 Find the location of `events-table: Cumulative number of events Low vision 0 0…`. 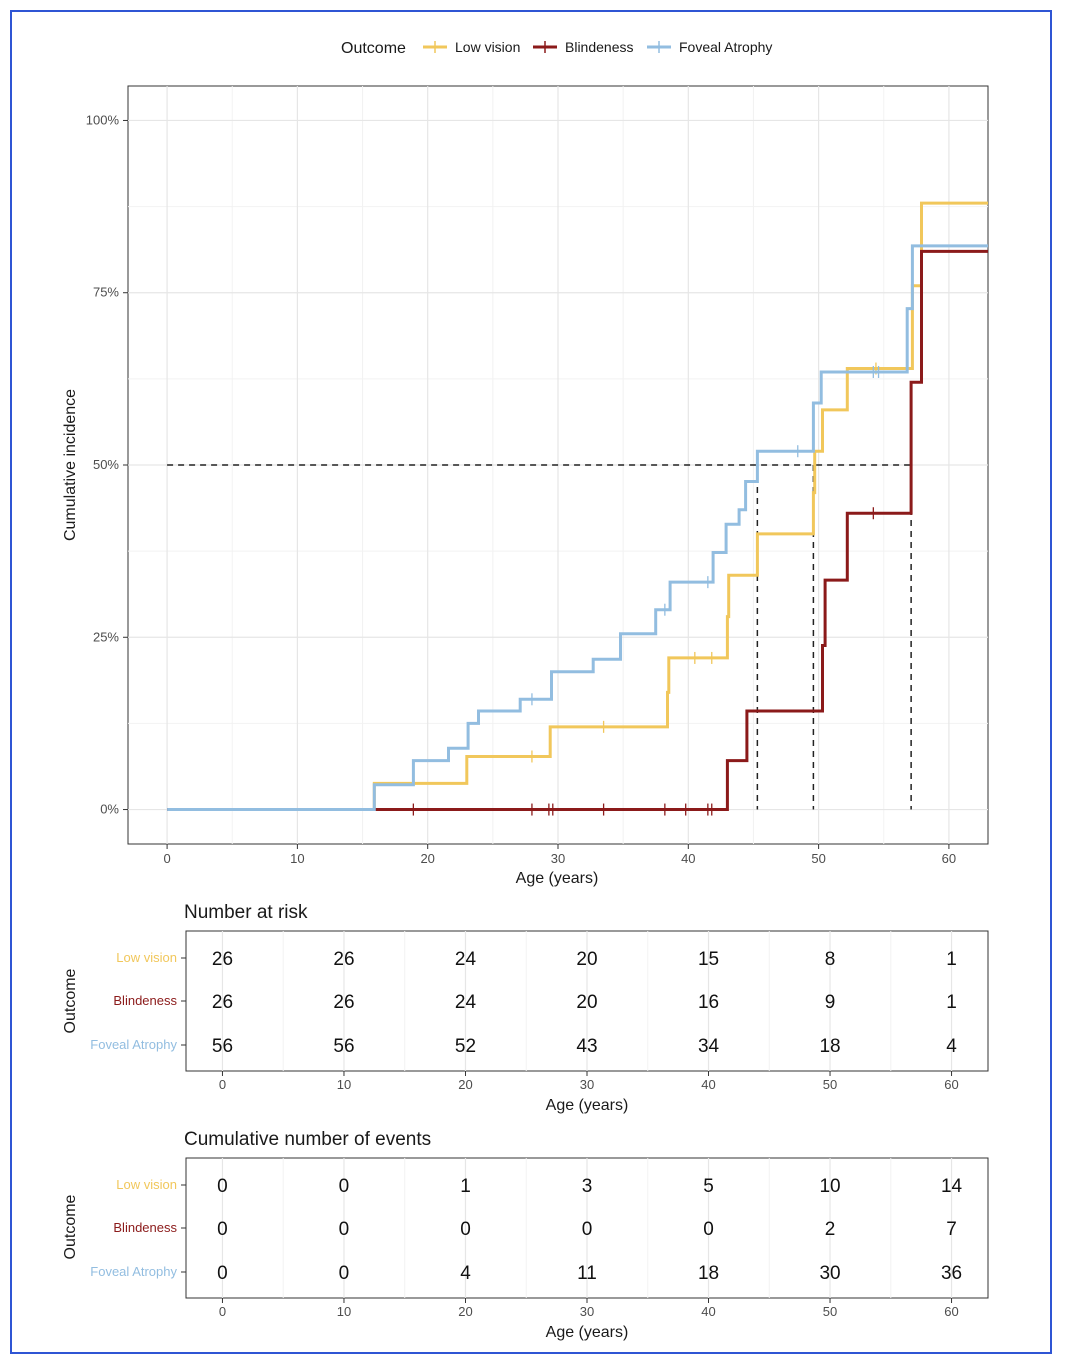

events-table: Cumulative number of events Low vision 0 0… is located at coordinates (525, 1235).